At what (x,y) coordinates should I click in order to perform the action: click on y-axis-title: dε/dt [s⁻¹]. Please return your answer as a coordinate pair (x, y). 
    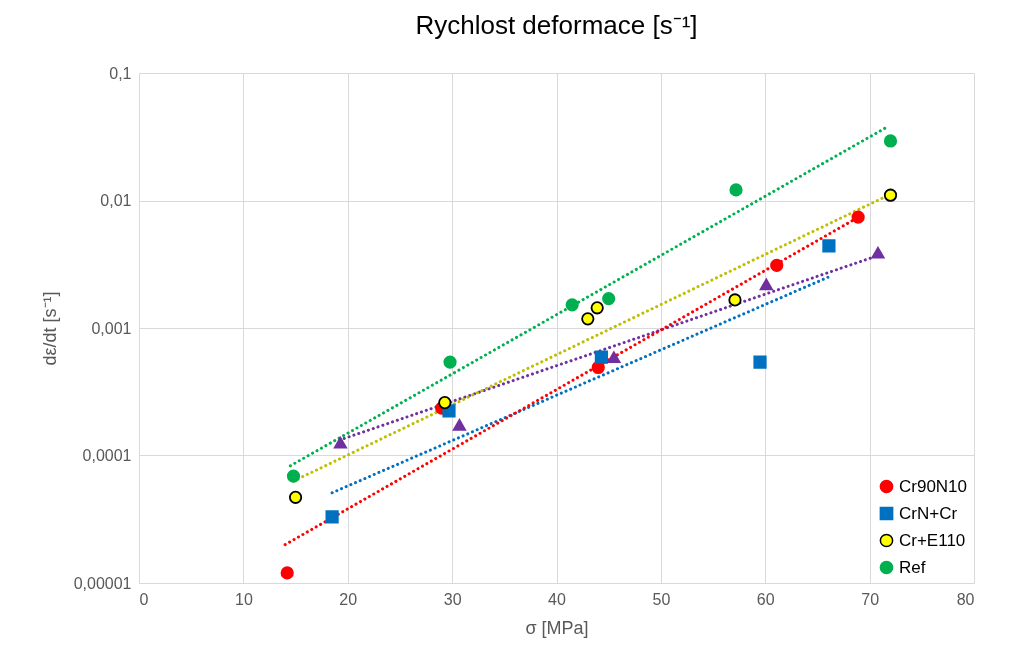
    Looking at the image, I should click on (49, 328).